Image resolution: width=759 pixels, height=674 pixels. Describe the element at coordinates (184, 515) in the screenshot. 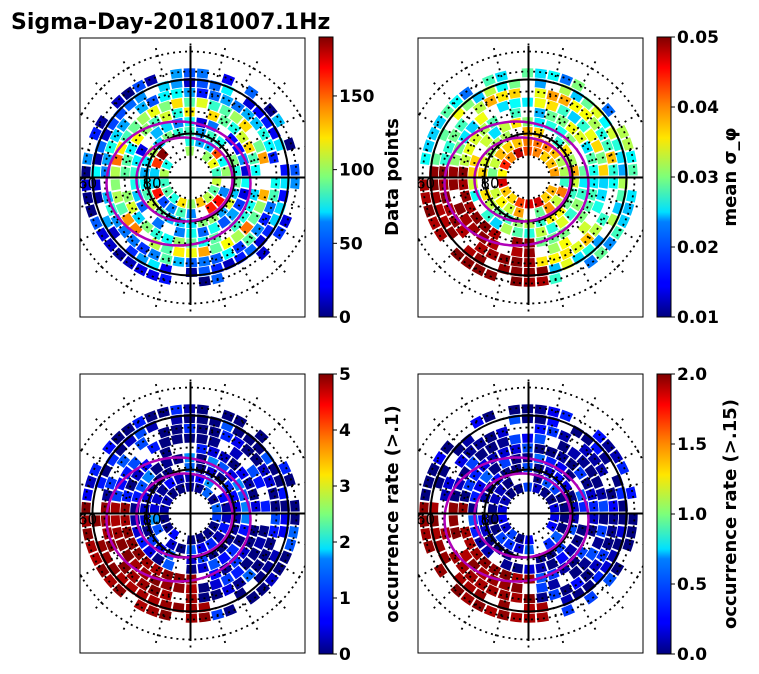

I see `oval-contour-inner` at that location.